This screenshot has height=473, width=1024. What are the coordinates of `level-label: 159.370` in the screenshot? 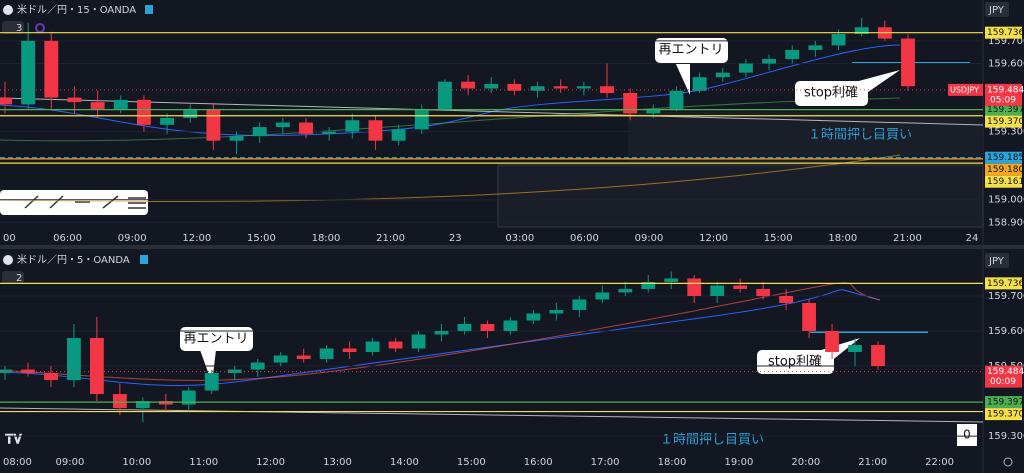 It's located at (1005, 122).